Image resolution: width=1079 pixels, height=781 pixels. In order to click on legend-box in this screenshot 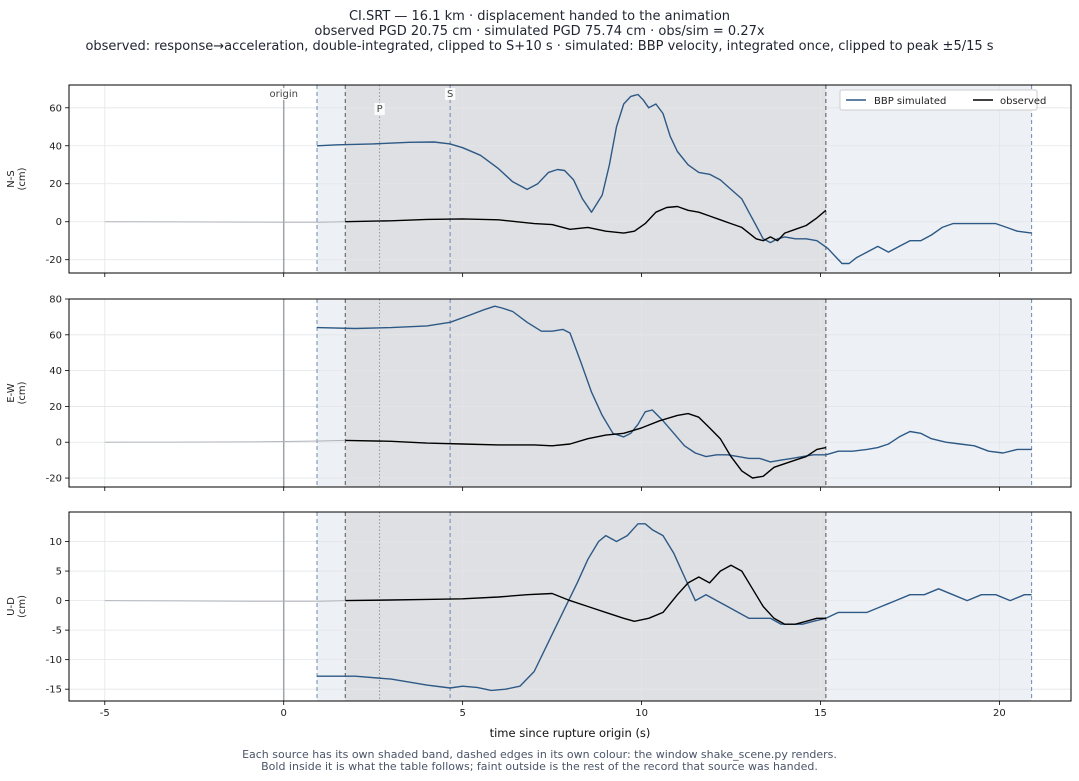, I will do `click(938, 100)`.